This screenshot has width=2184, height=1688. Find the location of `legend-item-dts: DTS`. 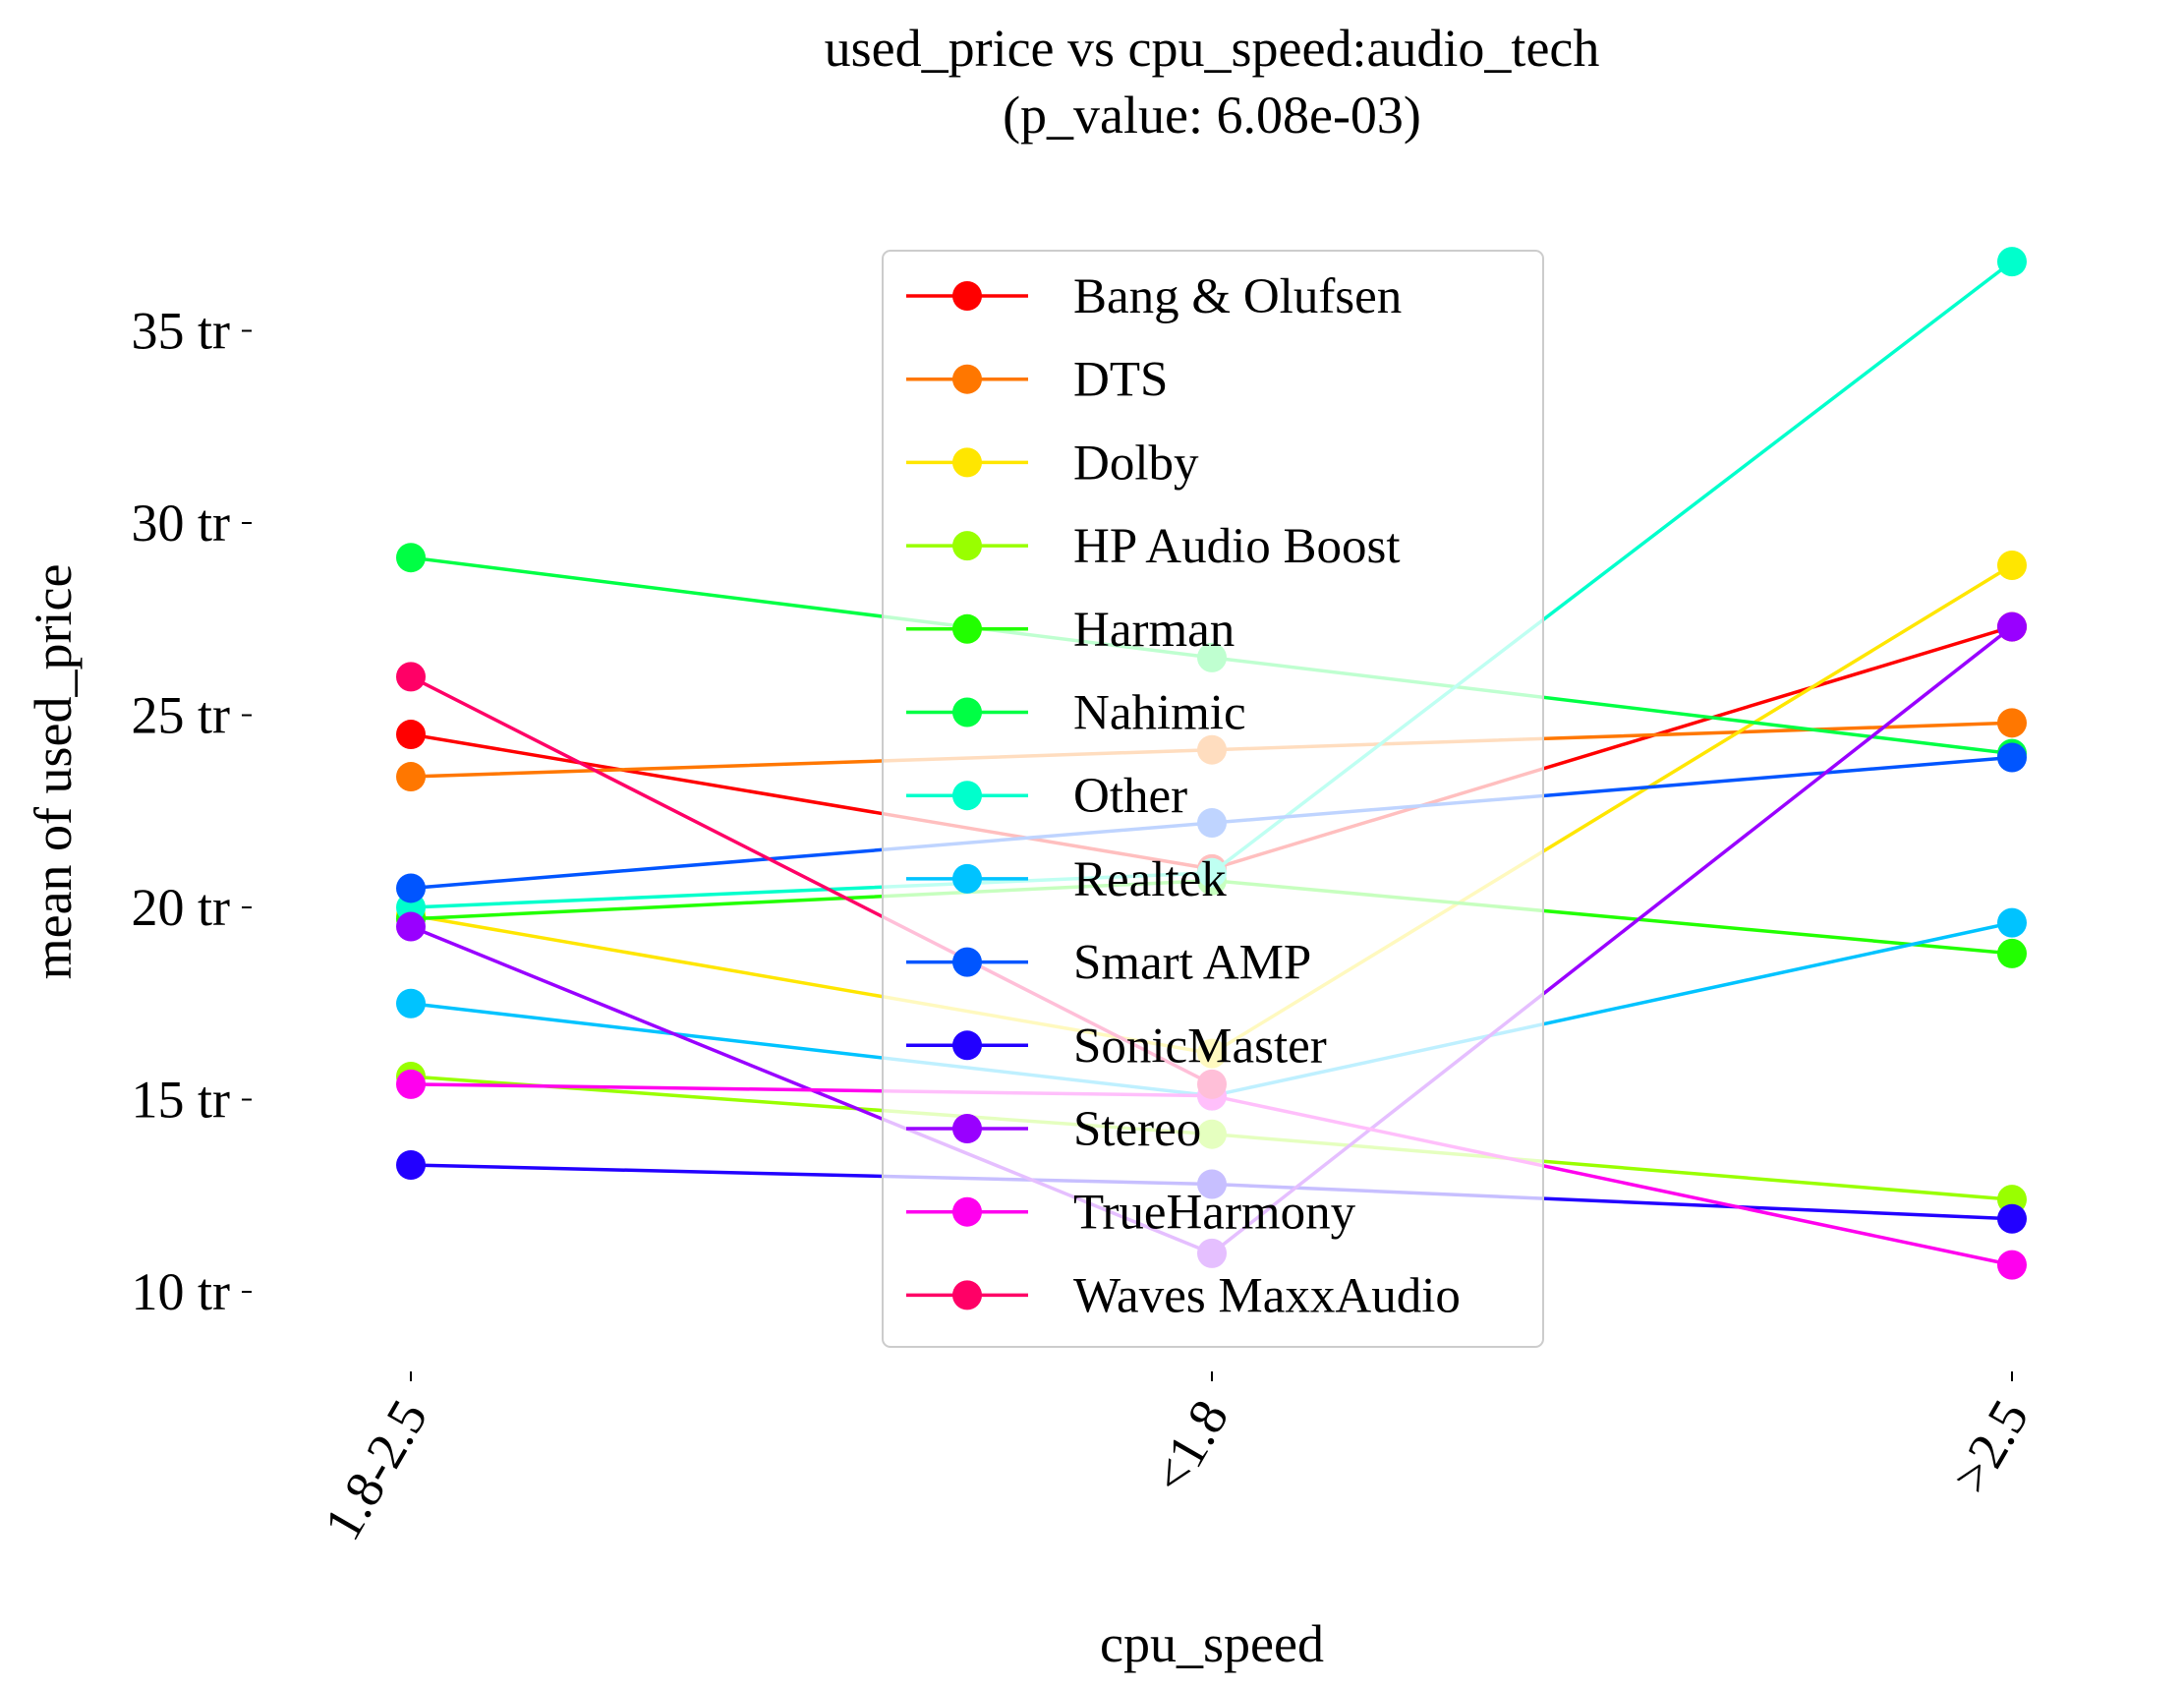

legend-item-dts: DTS is located at coordinates (1037, 380).